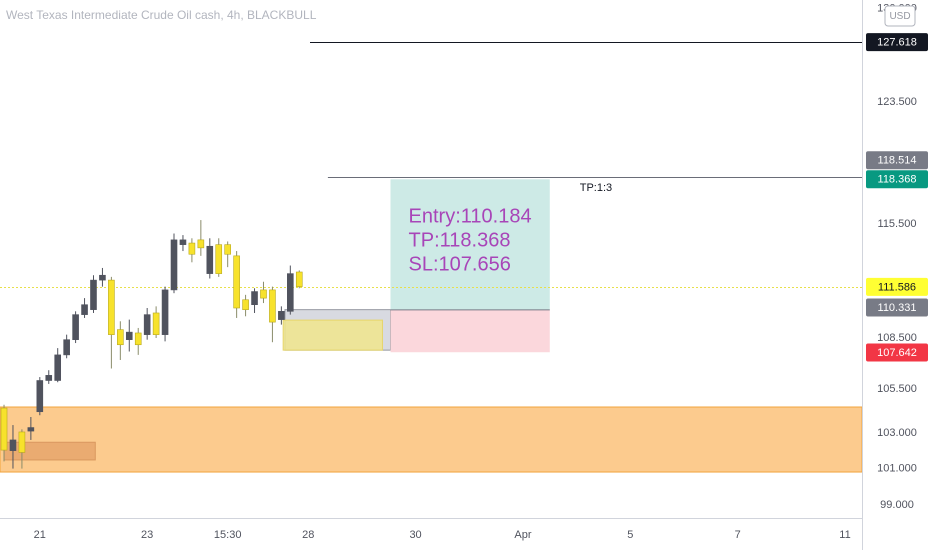 The image size is (932, 550). Describe the element at coordinates (897, 469) in the screenshot. I see `y-tick-label: 101.000` at that location.